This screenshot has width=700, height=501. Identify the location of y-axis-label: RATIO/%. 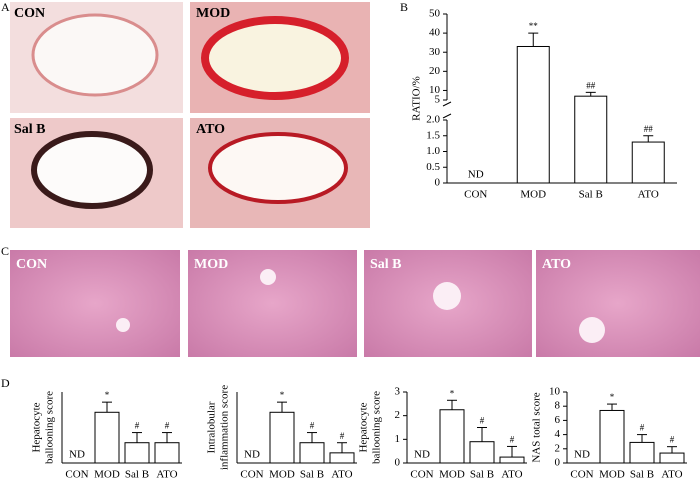
(417, 98).